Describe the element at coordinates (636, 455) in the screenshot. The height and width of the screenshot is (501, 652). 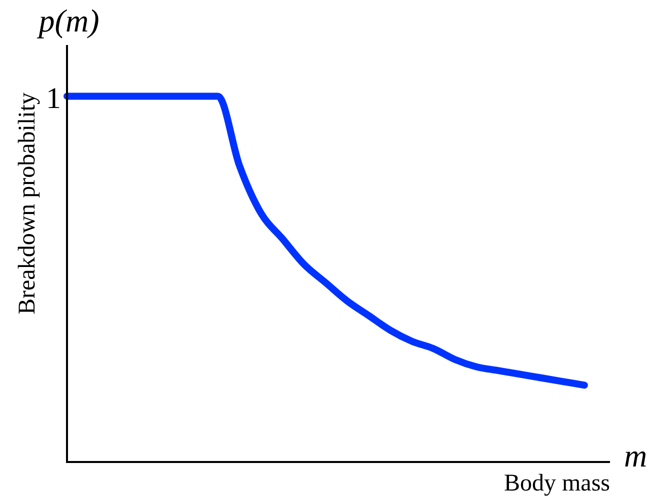
I see `text: m` at that location.